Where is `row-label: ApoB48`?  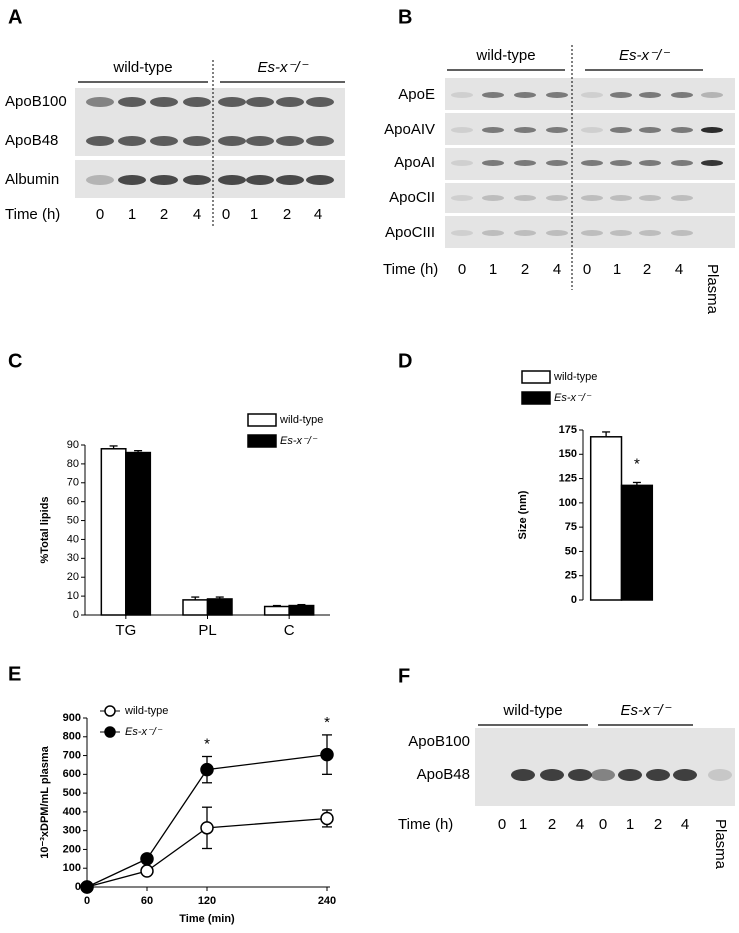 row-label: ApoB48 is located at coordinates (31, 140).